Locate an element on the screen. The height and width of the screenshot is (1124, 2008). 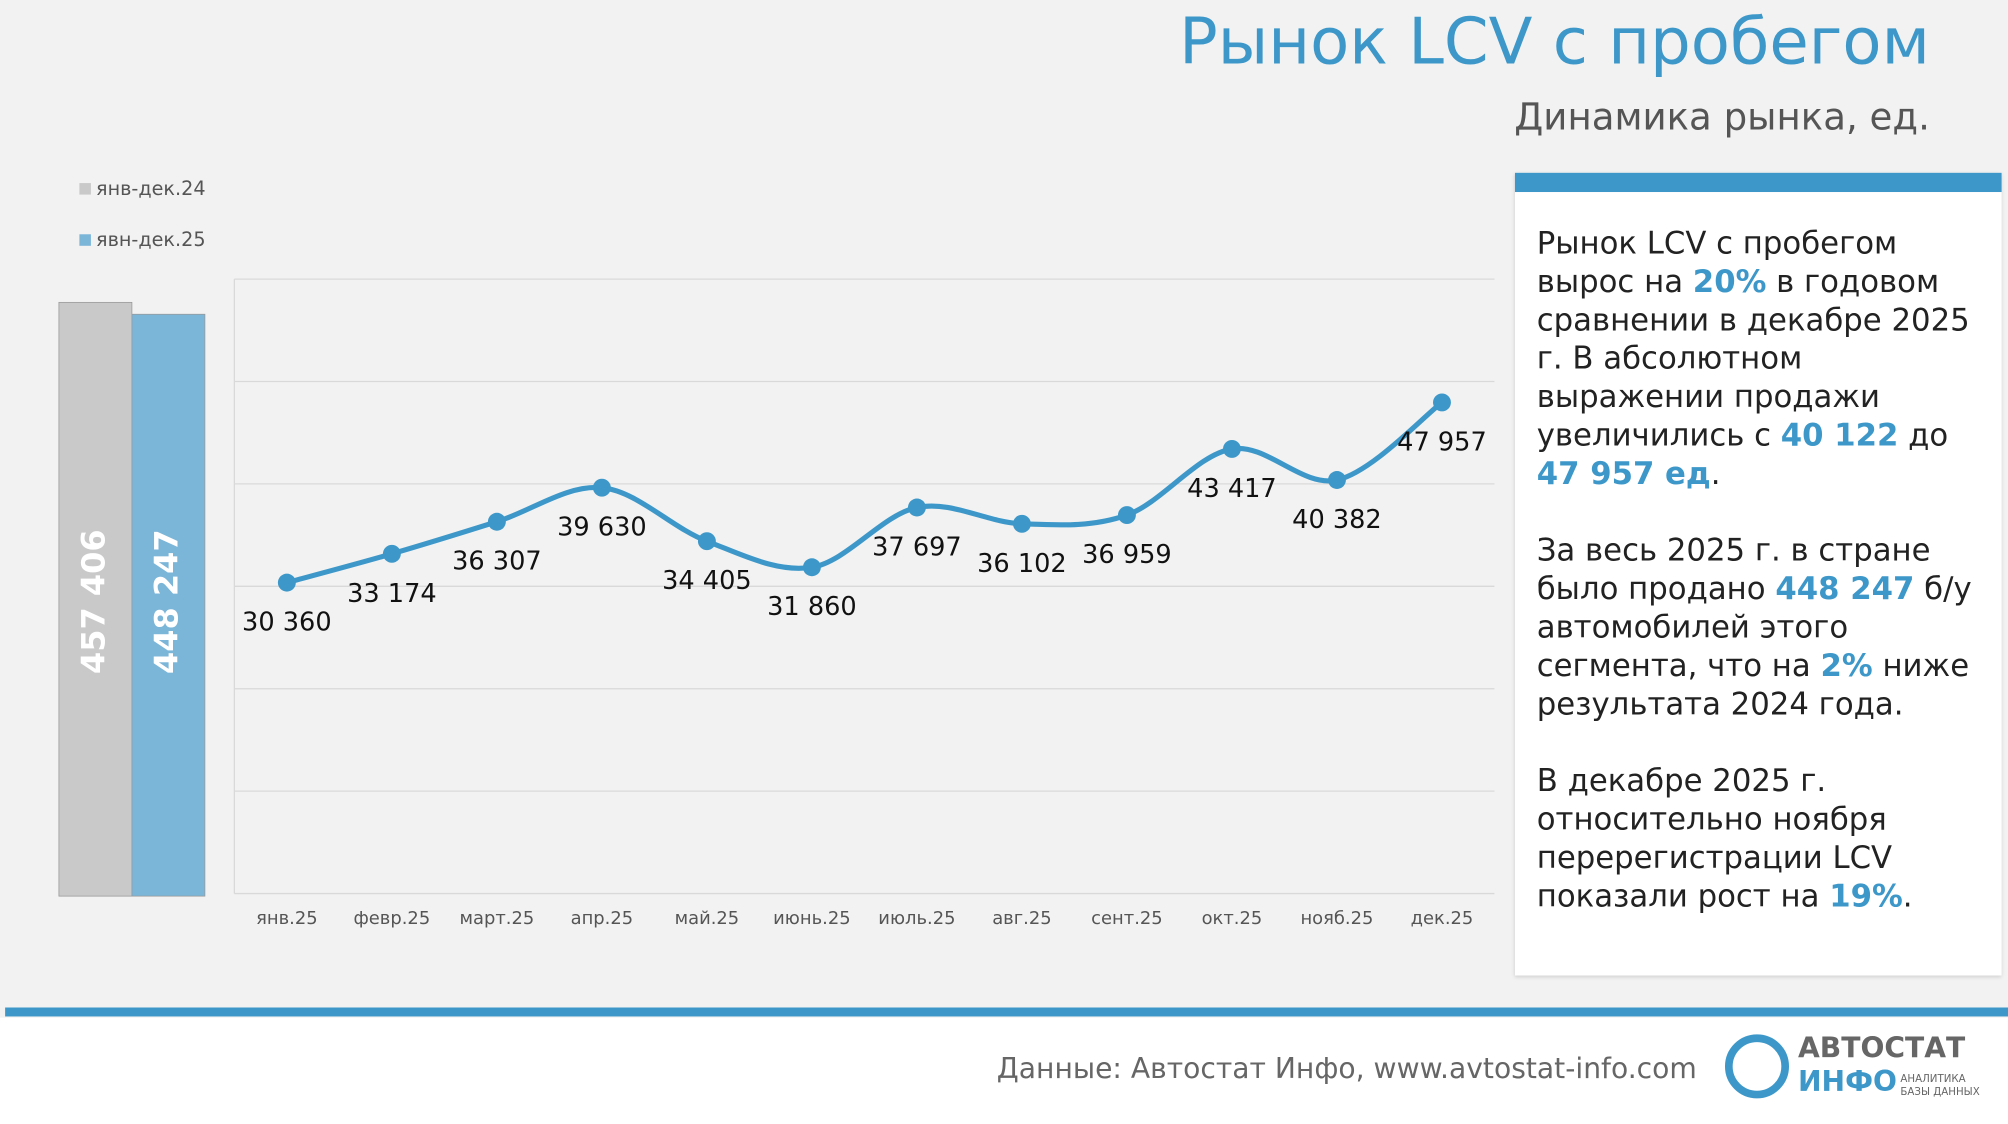
text: Рынок LCV с пробегом вырос на is located at coordinates (1717, 262).